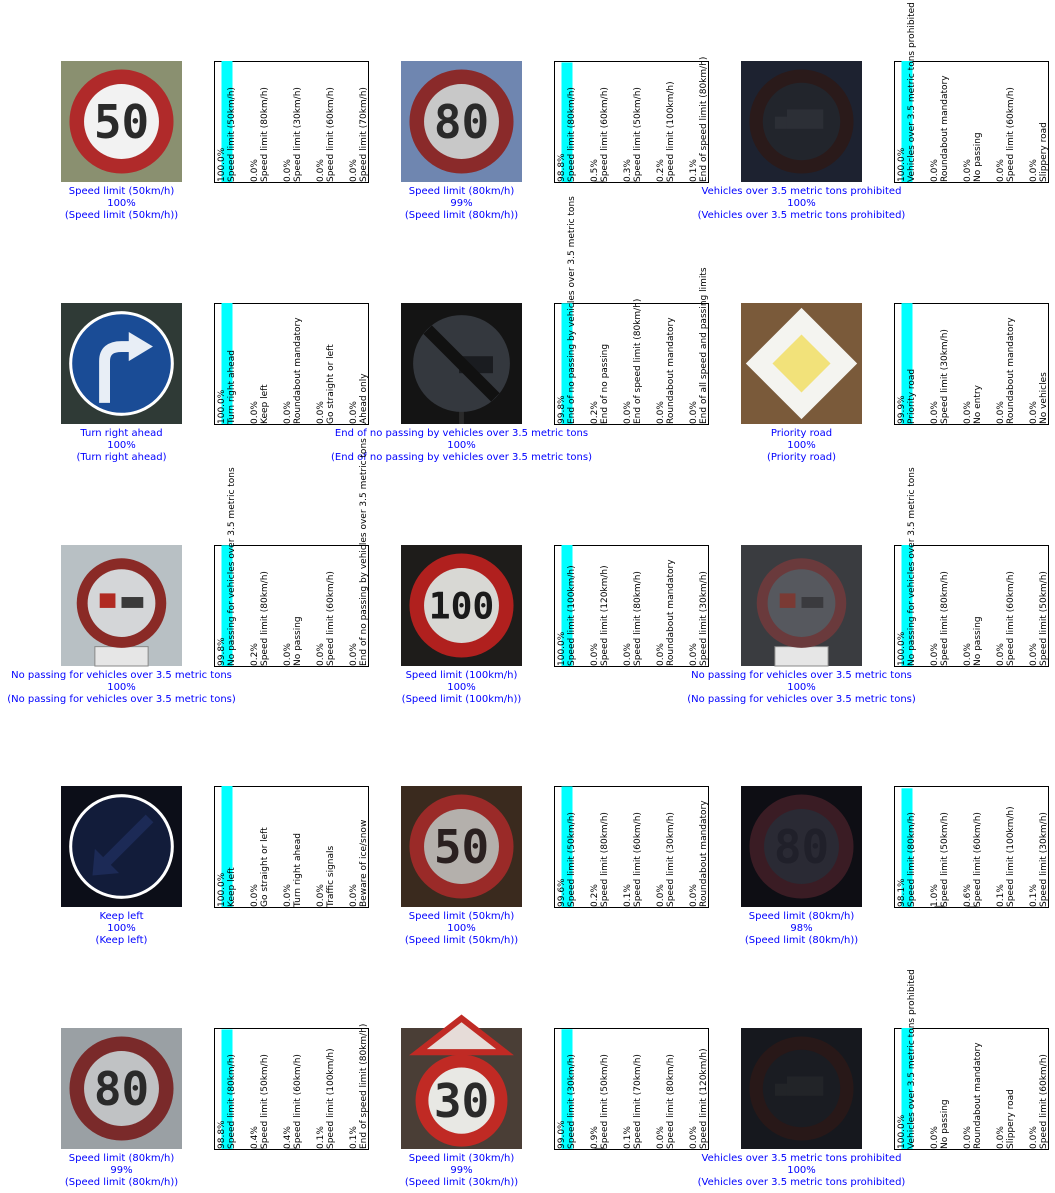 This screenshot has width=1055, height=1193. Describe the element at coordinates (461, 1182) in the screenshot. I see `true-label: (Speed limit (30km/h))` at that location.